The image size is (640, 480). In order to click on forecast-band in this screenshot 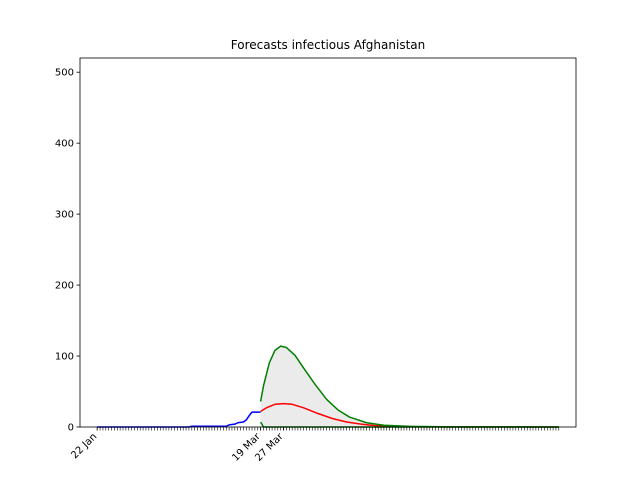, I will do `click(409, 386)`.